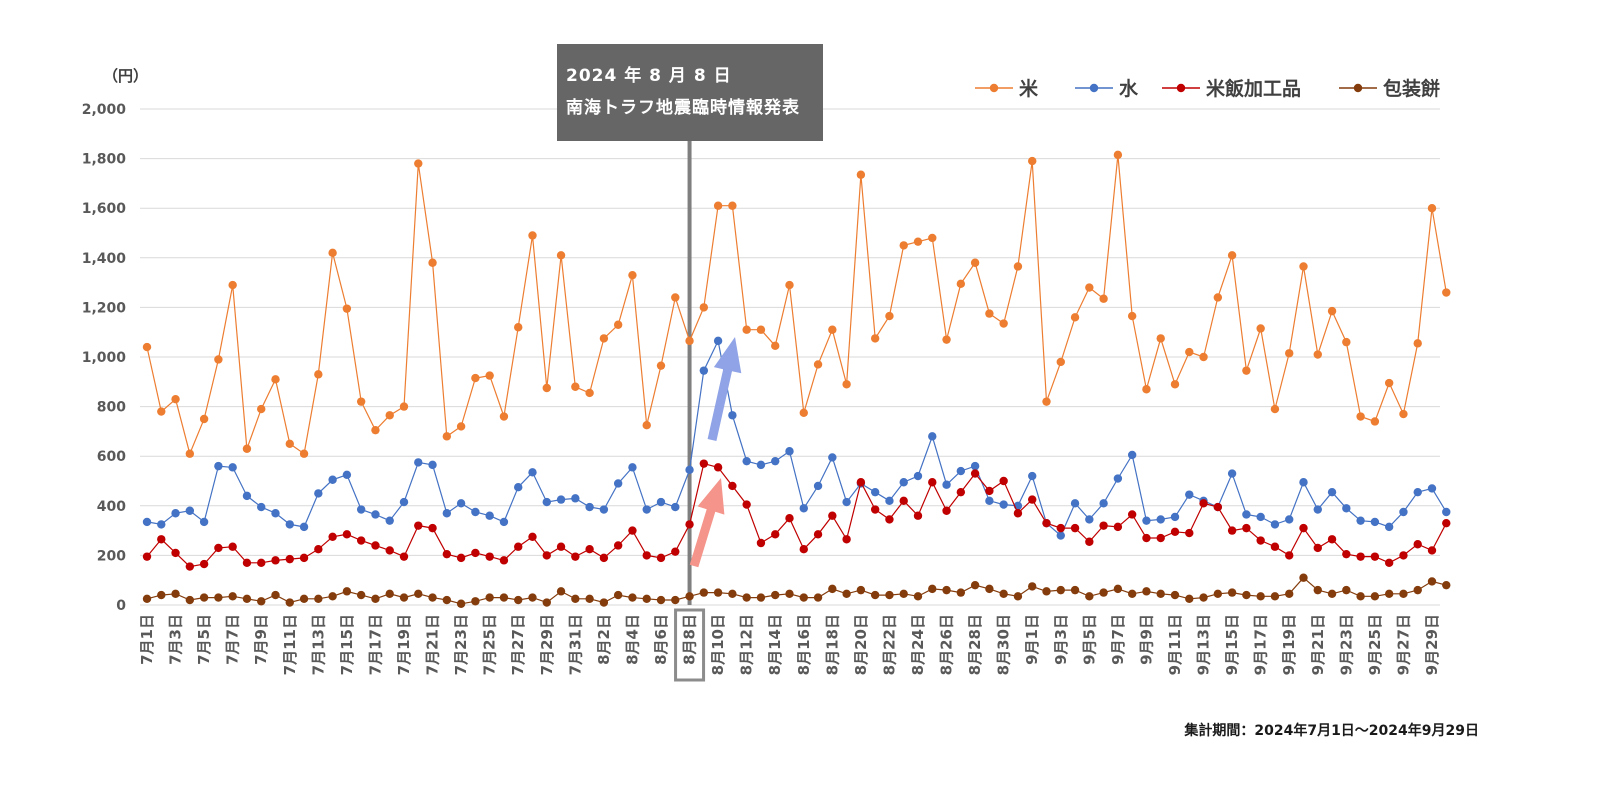  I want to click on legend-label: 米飯加工品, so click(1253, 88).